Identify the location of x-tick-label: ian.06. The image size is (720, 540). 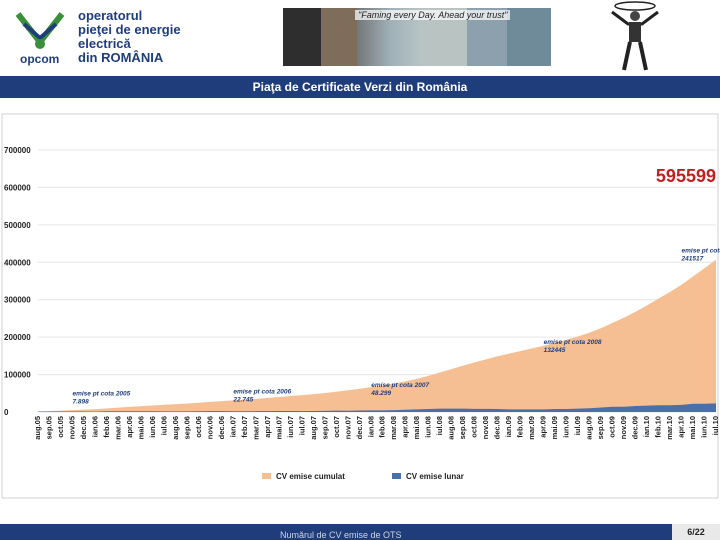
(94, 426).